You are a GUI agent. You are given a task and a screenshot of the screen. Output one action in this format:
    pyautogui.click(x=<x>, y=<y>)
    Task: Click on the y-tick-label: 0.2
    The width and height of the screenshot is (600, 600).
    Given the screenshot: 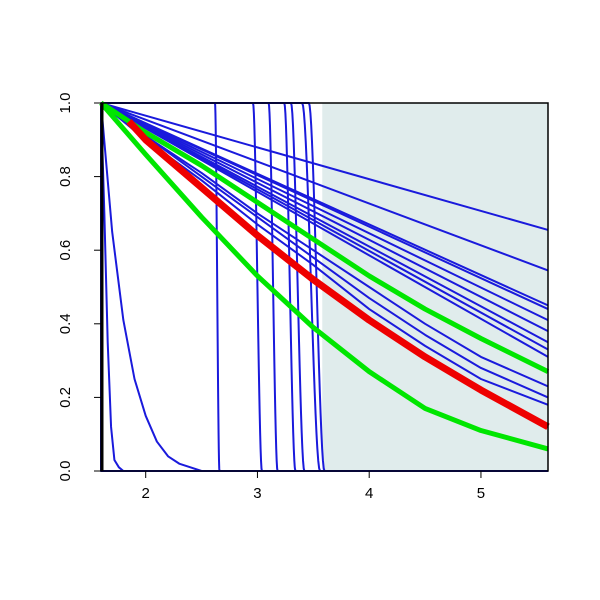 What is the action you would take?
    pyautogui.click(x=65, y=397)
    